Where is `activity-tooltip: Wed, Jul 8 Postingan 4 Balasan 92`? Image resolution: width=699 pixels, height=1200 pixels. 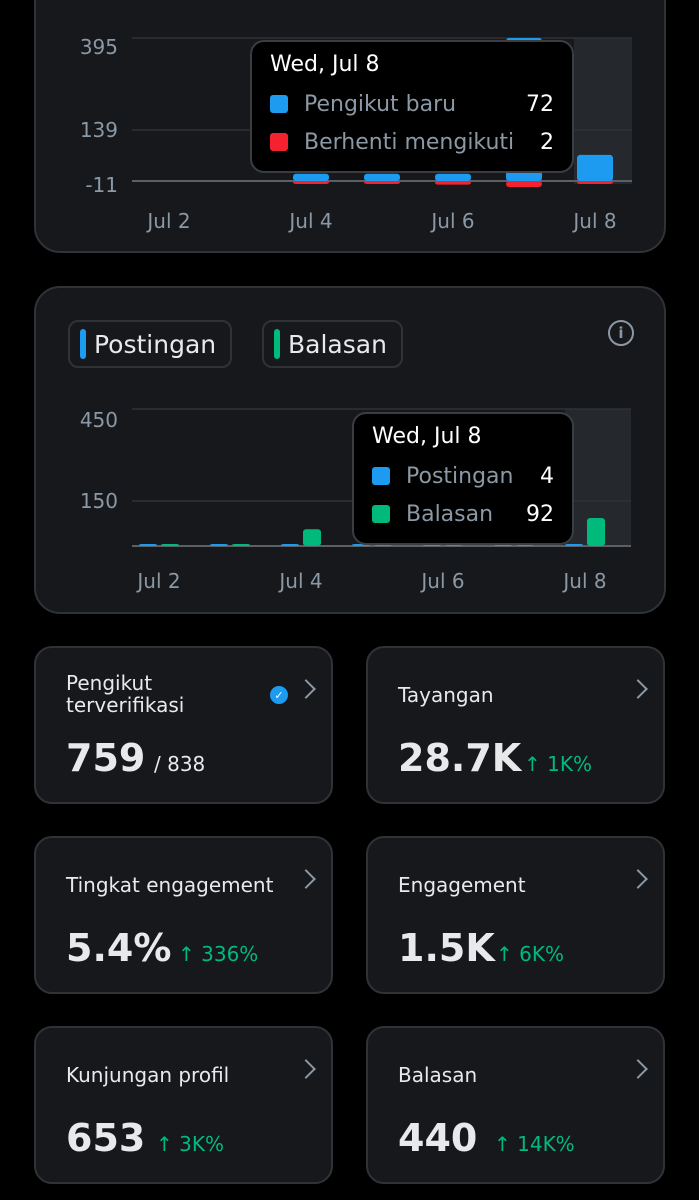 activity-tooltip: Wed, Jul 8 Postingan 4 Balasan 92 is located at coordinates (463, 478).